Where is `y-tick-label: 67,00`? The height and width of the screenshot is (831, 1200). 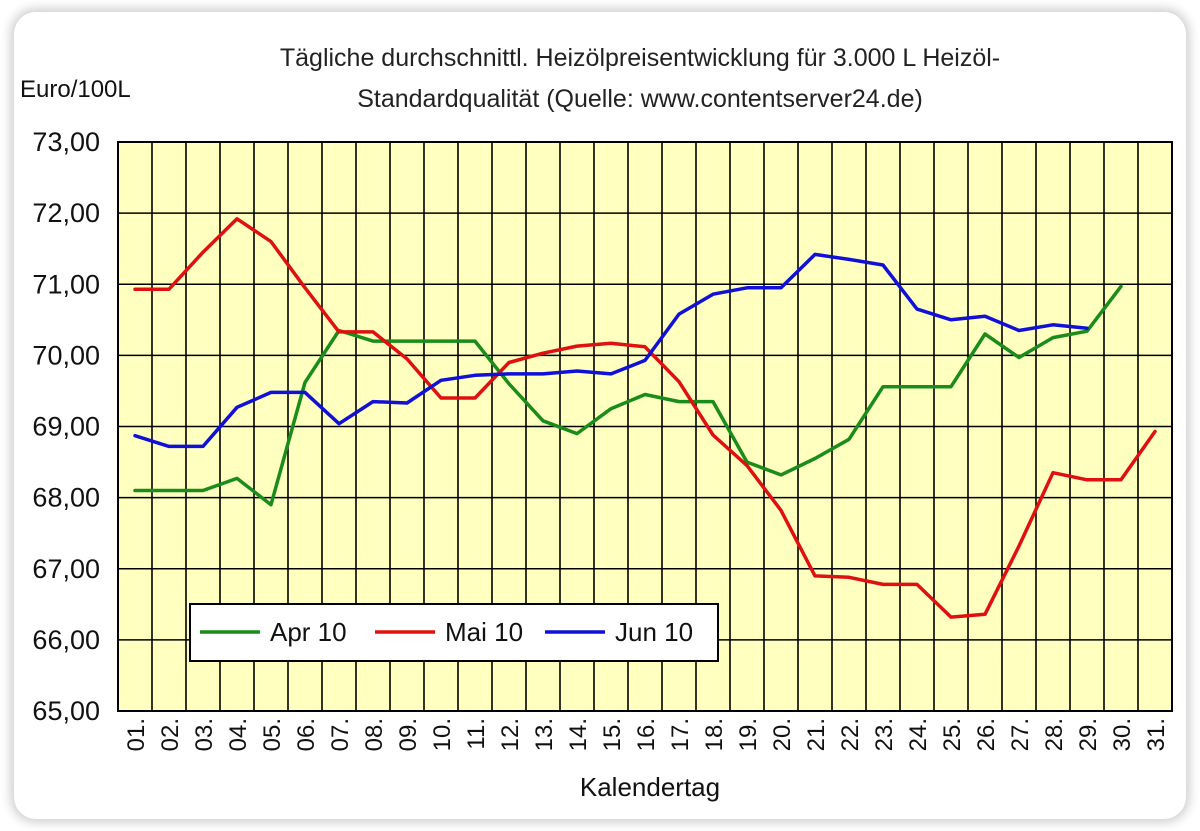 y-tick-label: 67,00 is located at coordinates (66, 569).